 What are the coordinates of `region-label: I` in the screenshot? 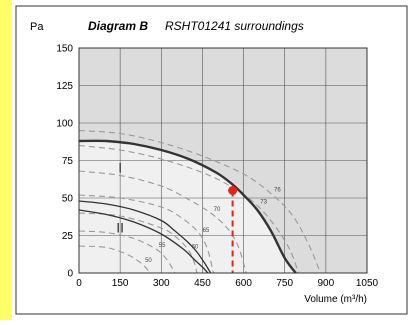 It's located at (120, 168).